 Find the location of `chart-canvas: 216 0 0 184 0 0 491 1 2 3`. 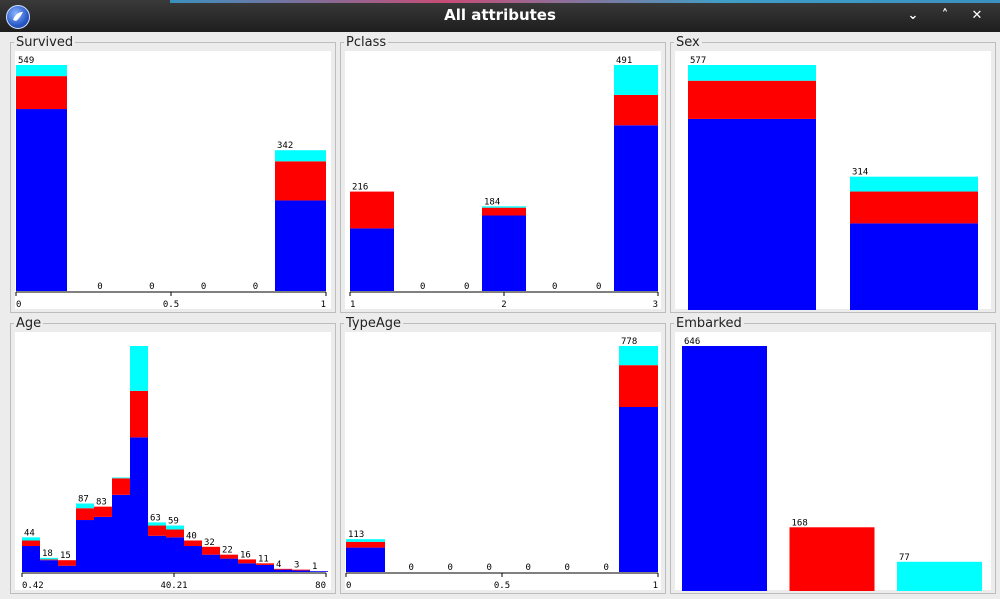

chart-canvas: 216 0 0 184 0 0 491 1 2 3 is located at coordinates (503, 180).